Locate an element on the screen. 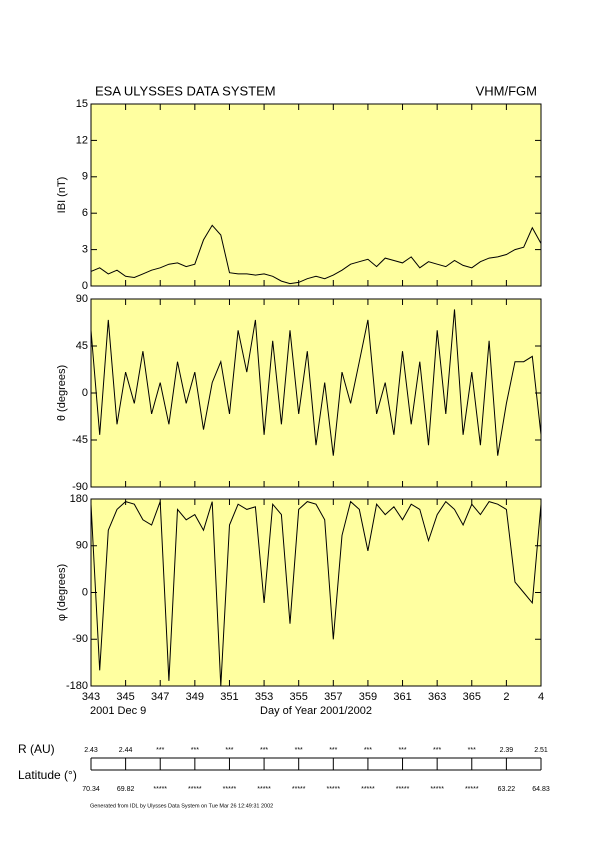 This screenshot has width=595, height=847. instrument: VHM/FGM is located at coordinates (506, 90).